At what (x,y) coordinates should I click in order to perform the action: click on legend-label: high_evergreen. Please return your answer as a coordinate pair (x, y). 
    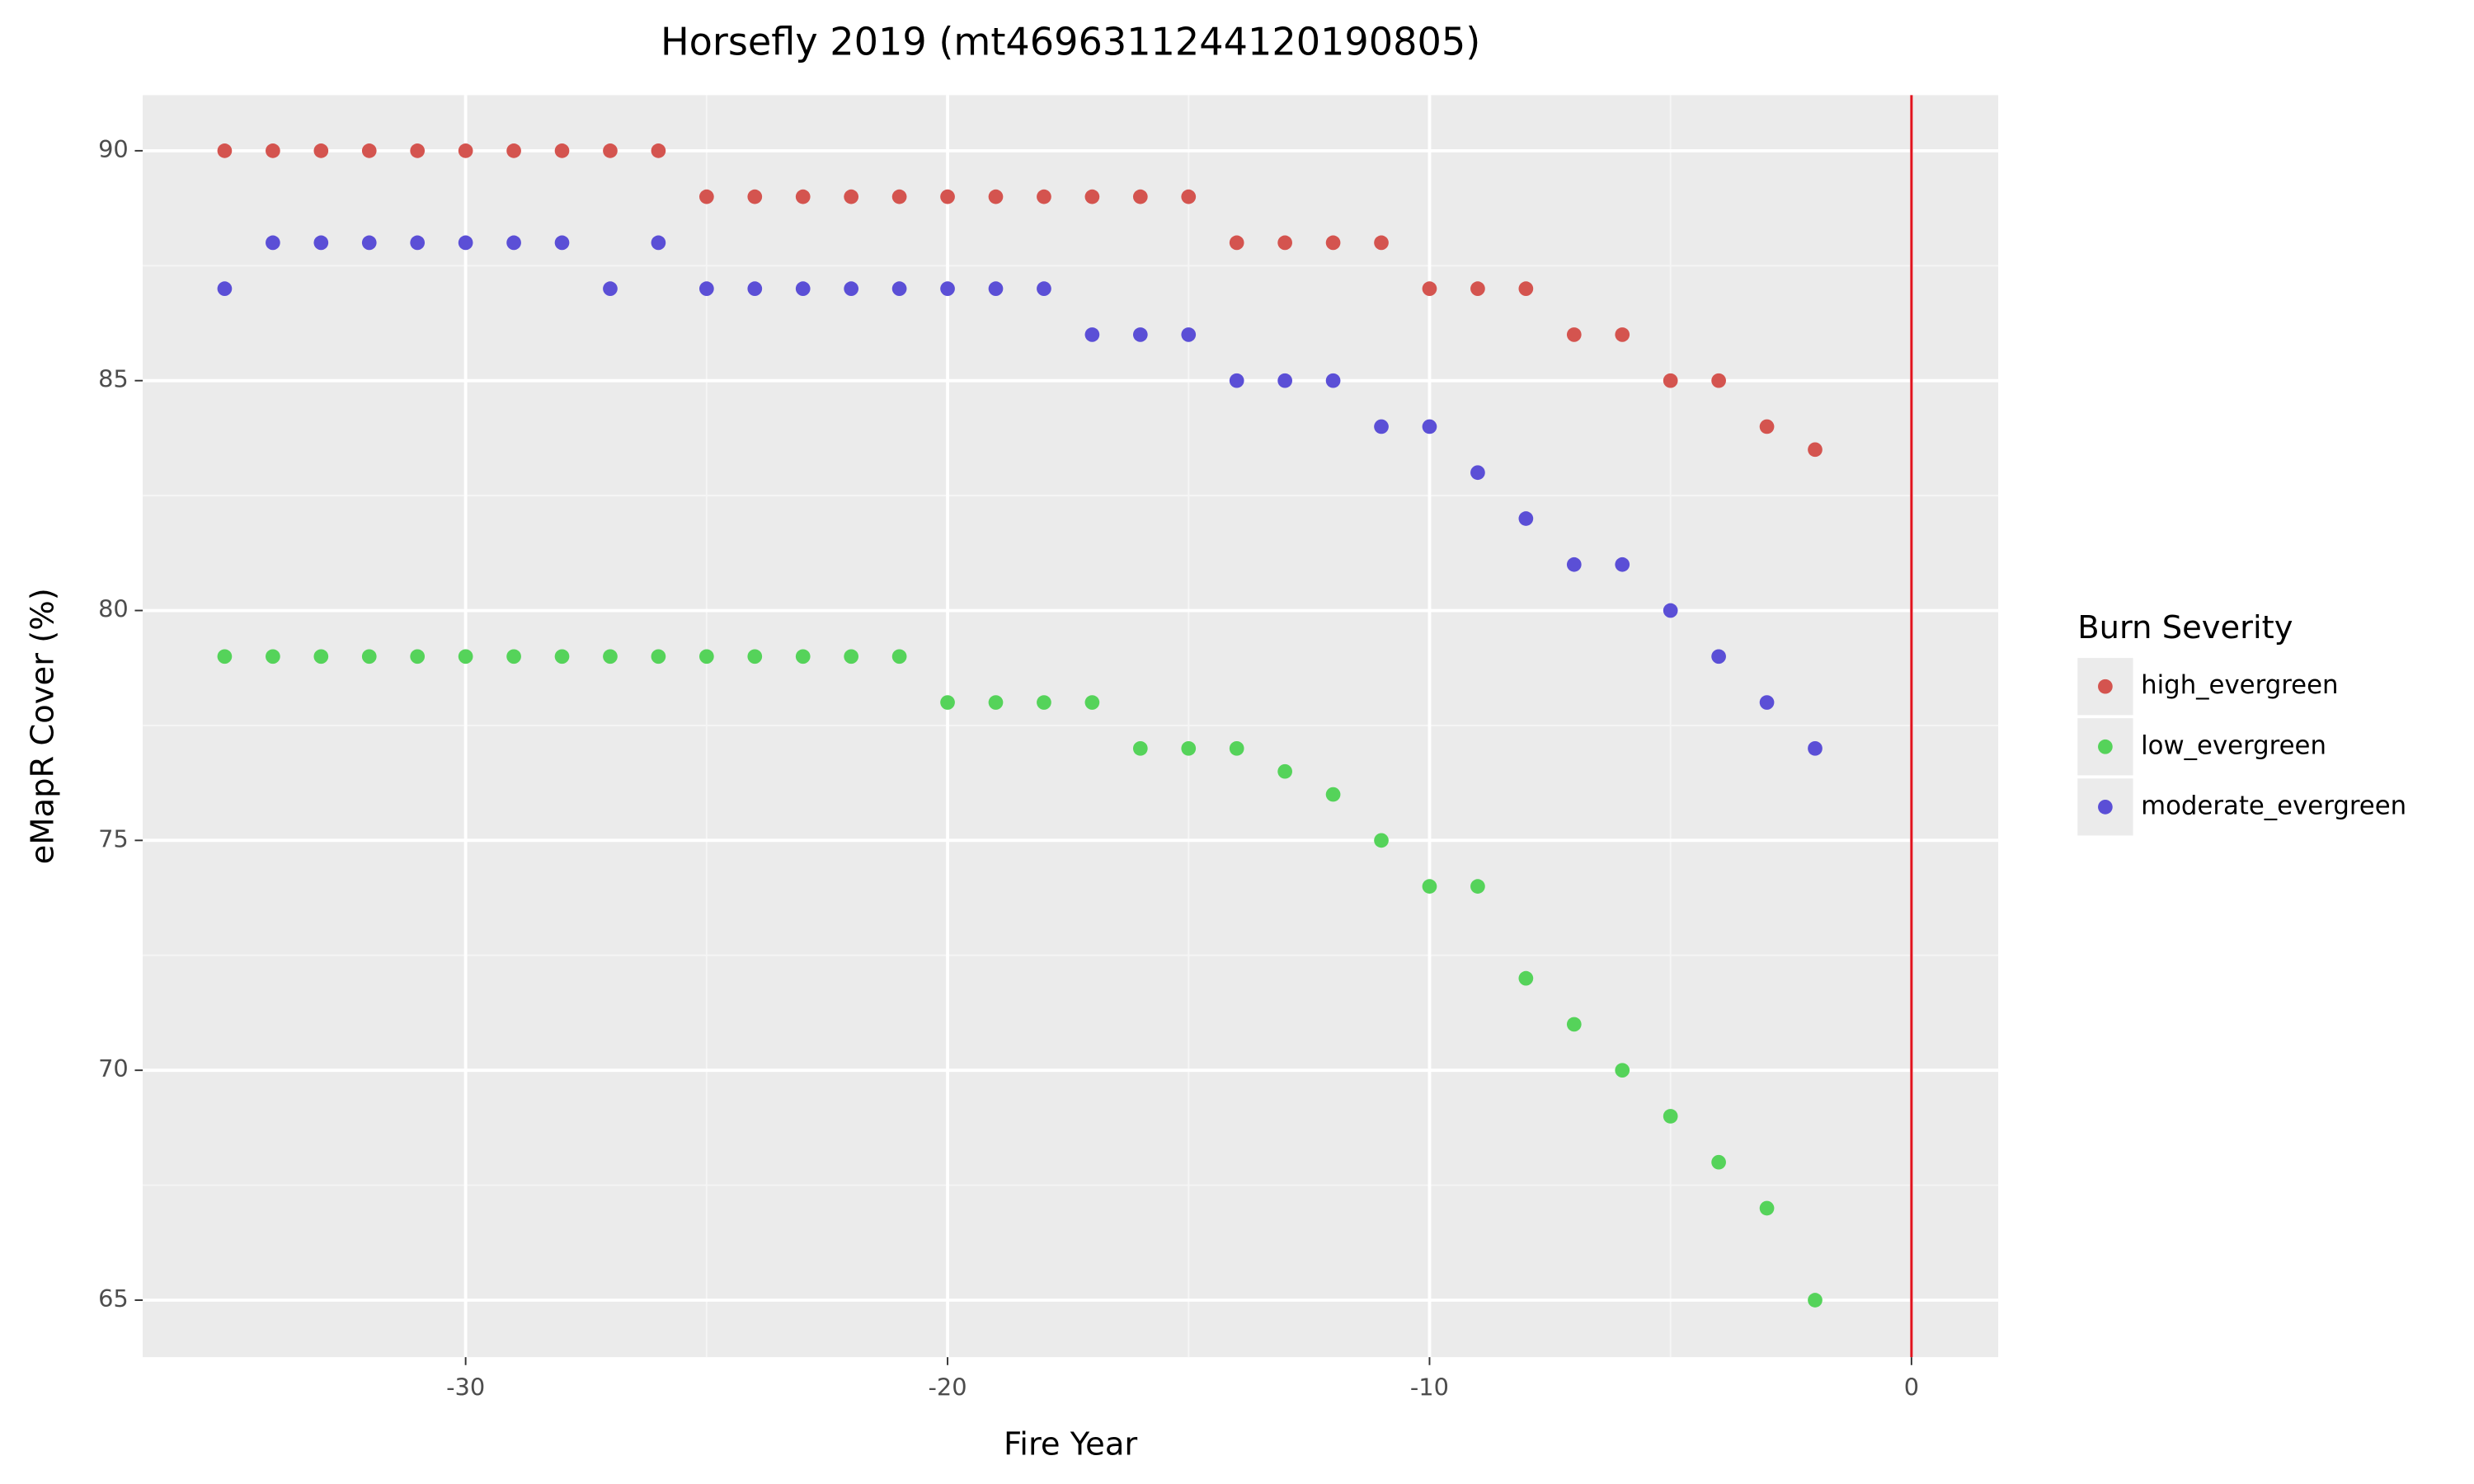
    Looking at the image, I should click on (2239, 685).